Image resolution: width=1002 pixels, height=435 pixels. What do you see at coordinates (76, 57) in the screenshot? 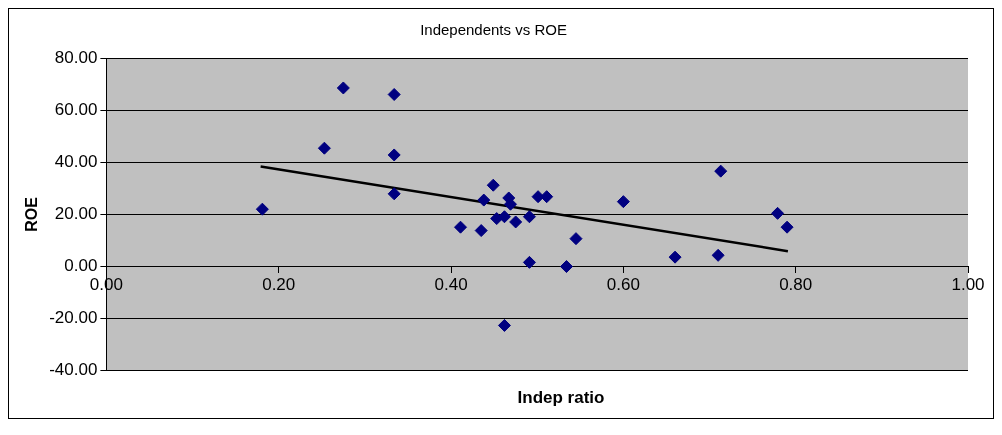
I see `y-tick-label: 80.00` at bounding box center [76, 57].